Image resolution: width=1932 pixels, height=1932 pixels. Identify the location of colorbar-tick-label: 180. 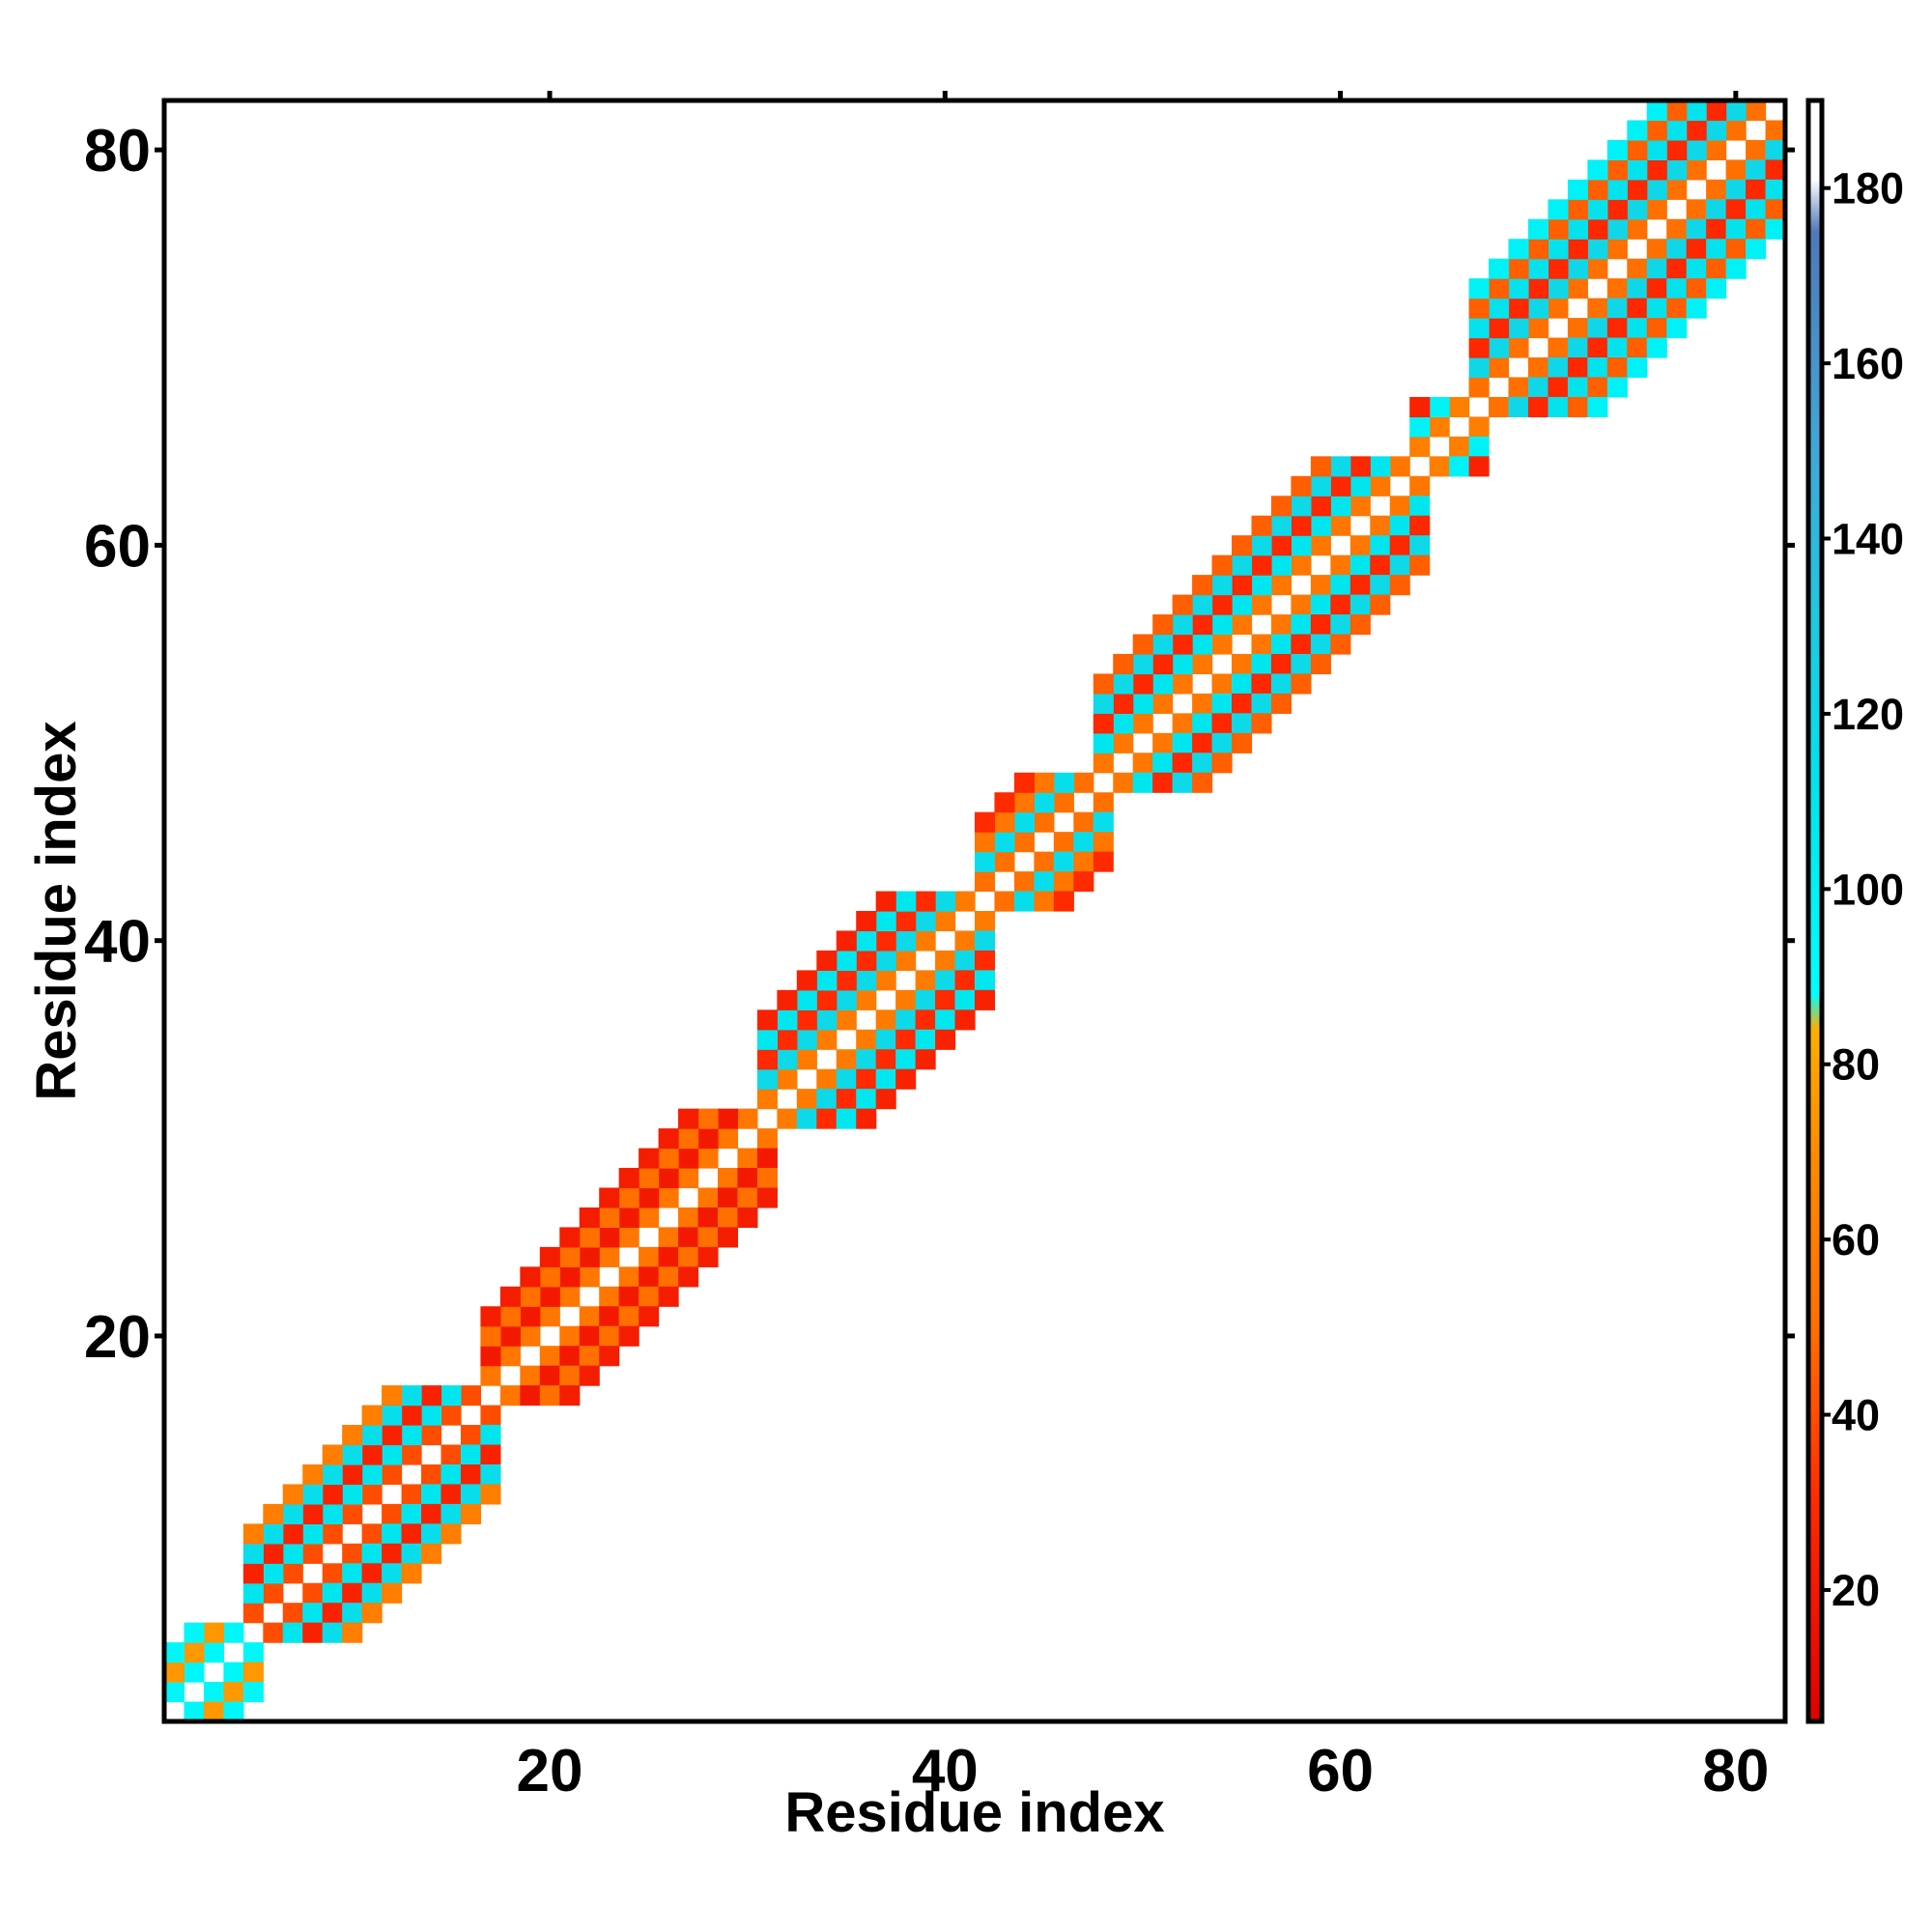
(1868, 188).